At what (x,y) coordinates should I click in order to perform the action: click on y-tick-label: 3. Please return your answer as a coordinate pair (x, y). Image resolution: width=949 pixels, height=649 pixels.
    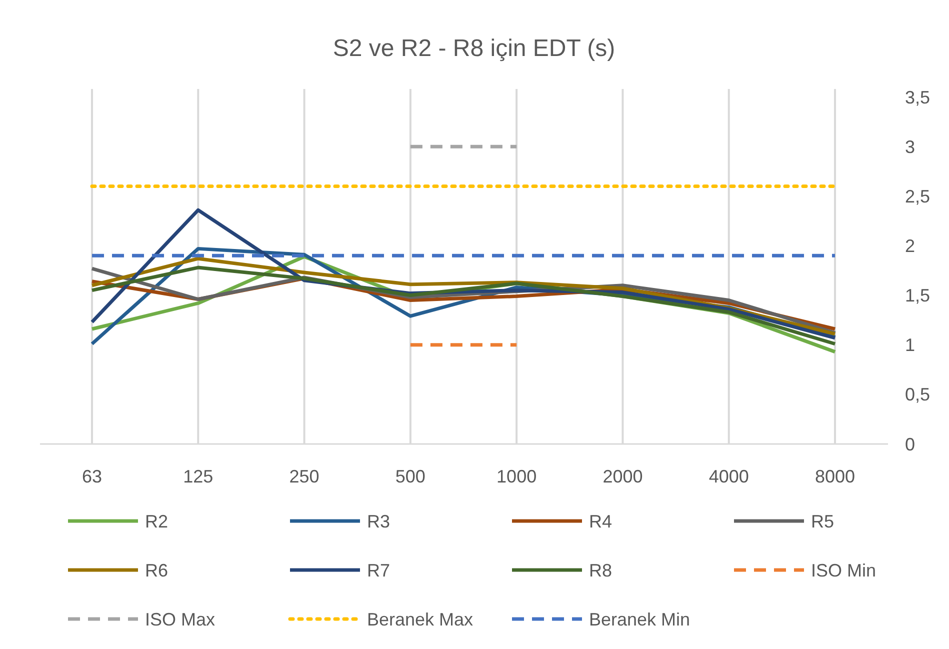
    Looking at the image, I should click on (910, 146).